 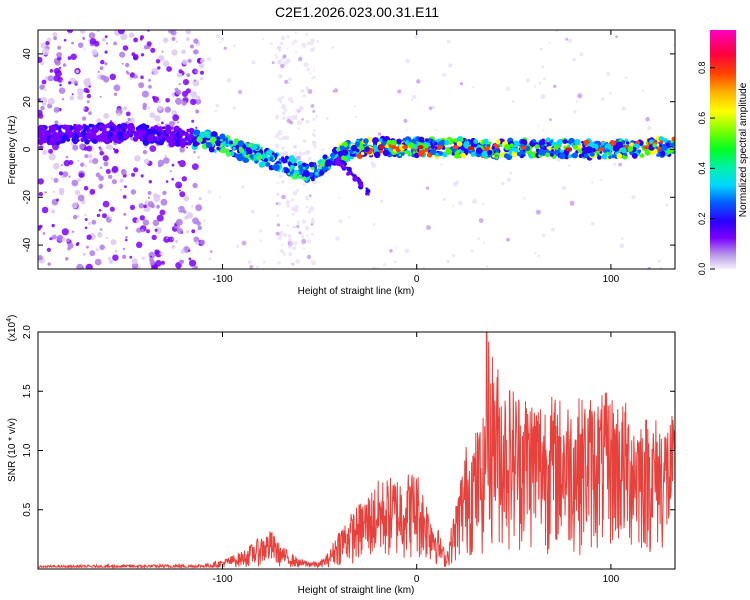 I want to click on spectrogram-x-tick-label: -100, so click(x=222, y=279).